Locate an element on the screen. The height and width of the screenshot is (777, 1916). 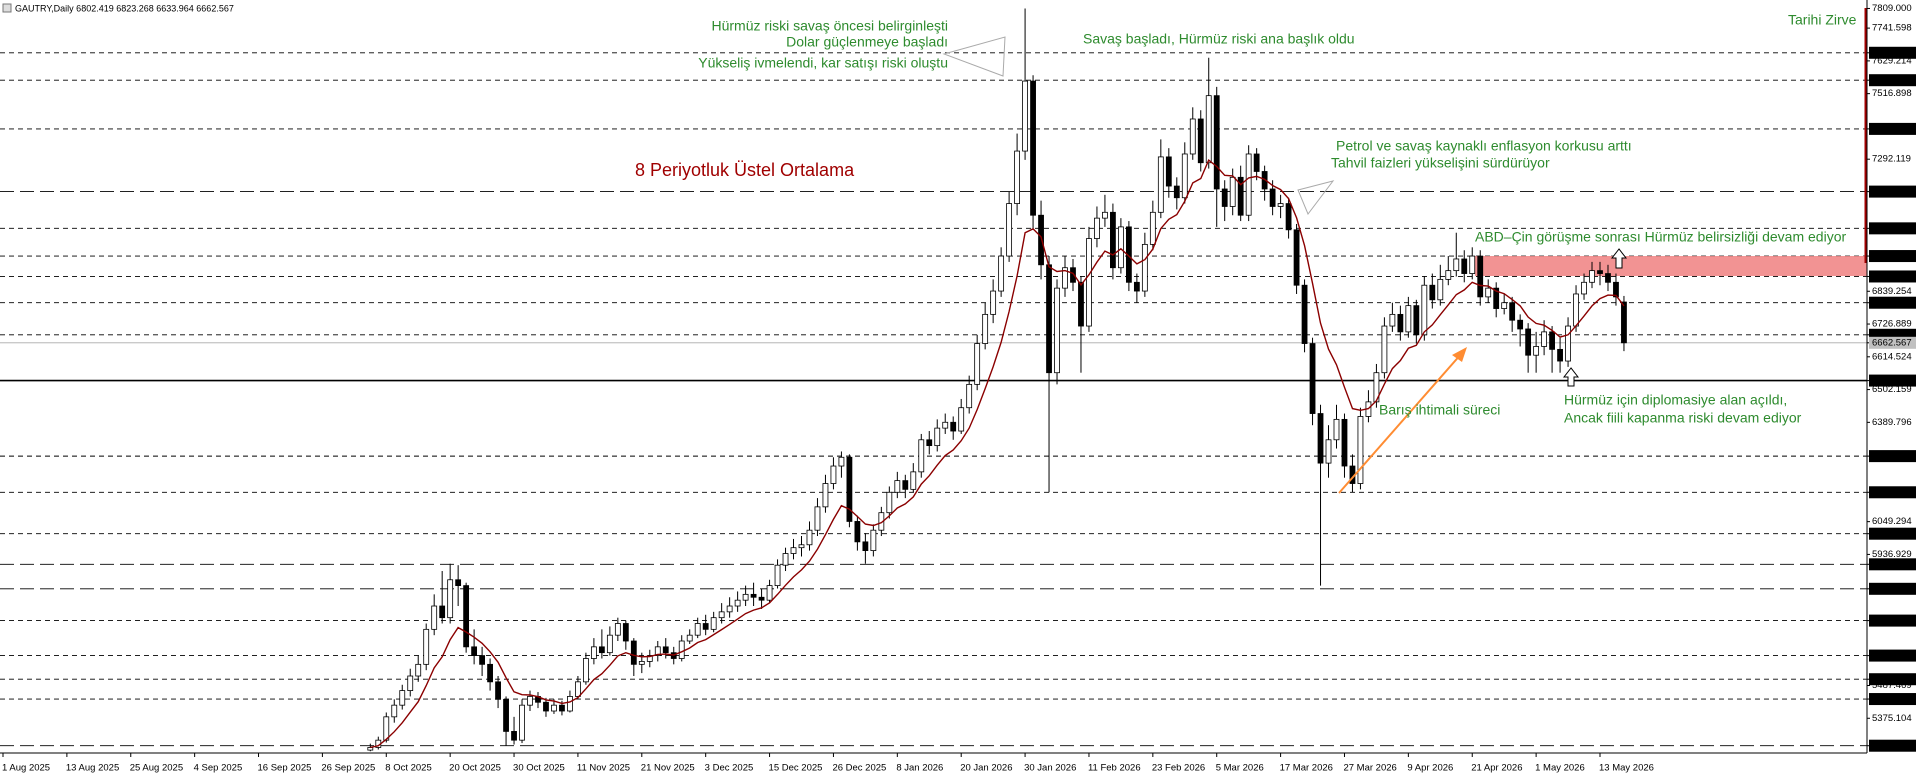
y-tick-label: 7657.000 is located at coordinates (1892, 52).